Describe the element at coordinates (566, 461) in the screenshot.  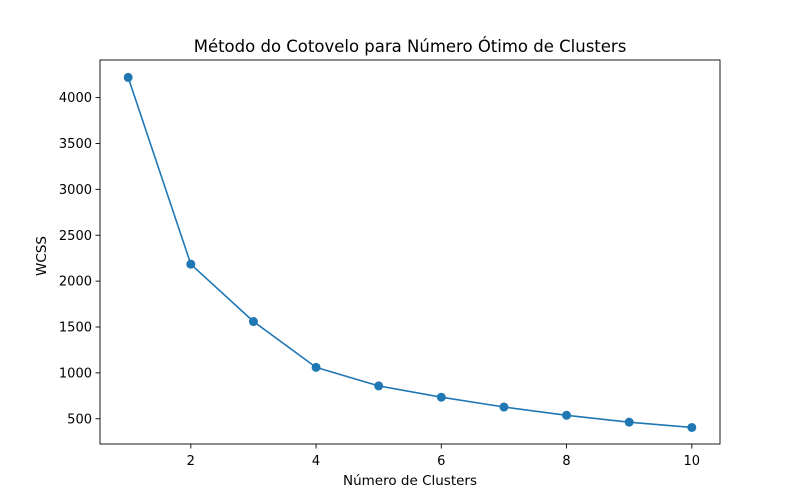
I see `x-tick-label: 8` at that location.